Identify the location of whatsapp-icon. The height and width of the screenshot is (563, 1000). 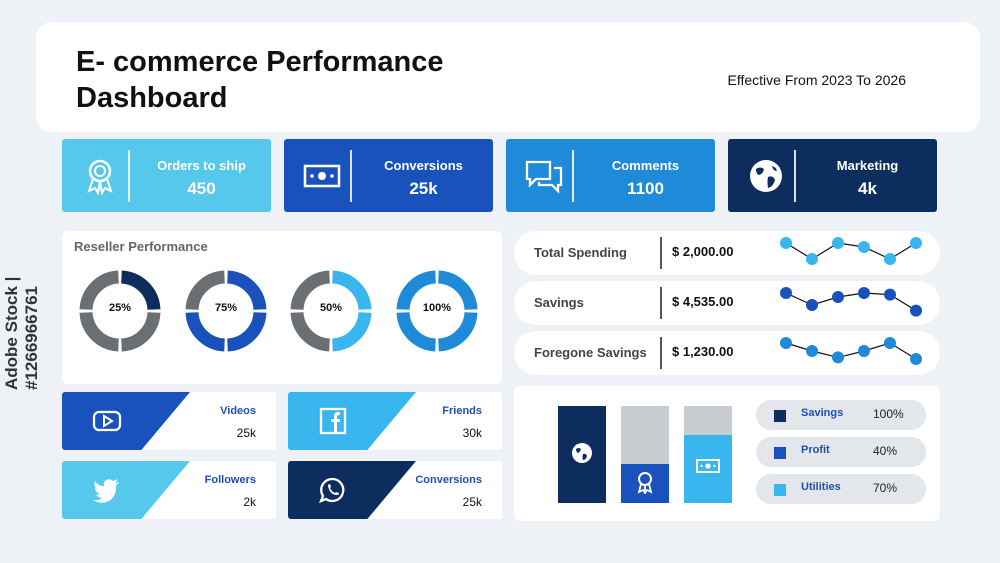
(331, 490).